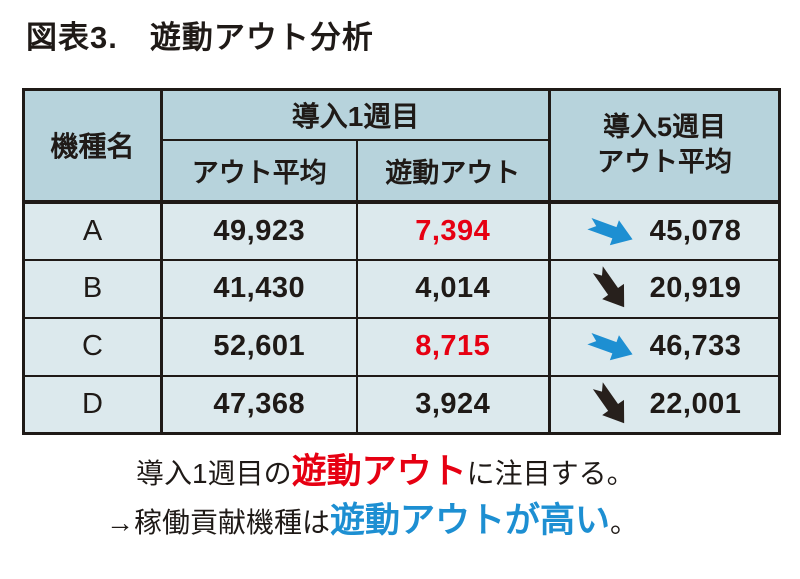 The image size is (800, 579). I want to click on out-average-cell: 52,601, so click(259, 346).